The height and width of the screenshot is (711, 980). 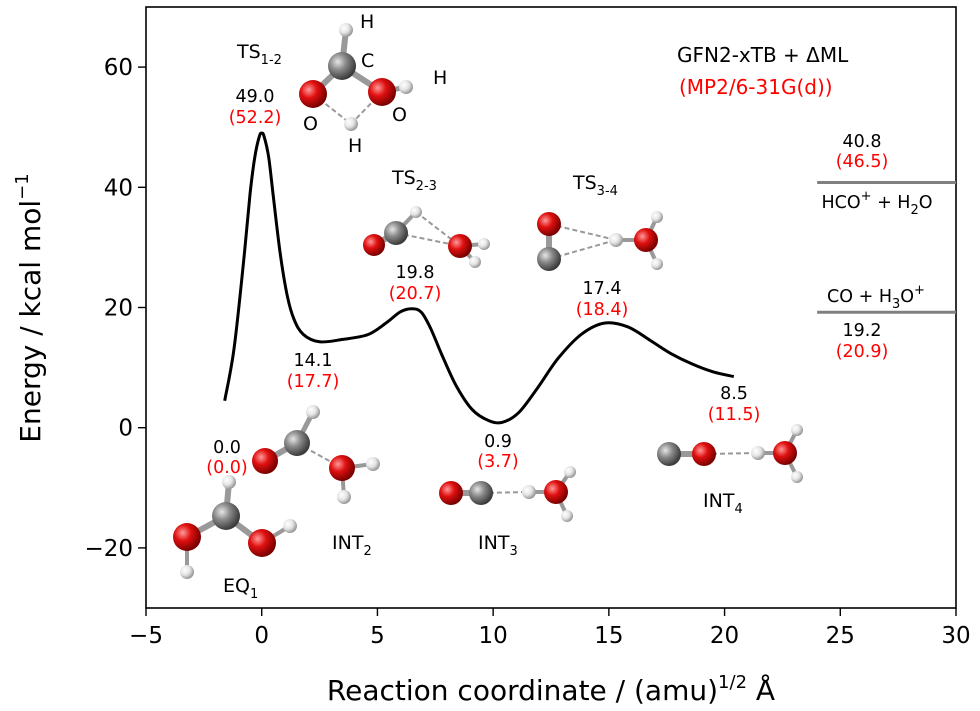 What do you see at coordinates (595, 185) in the screenshot?
I see `label-ts34: TS3-4` at bounding box center [595, 185].